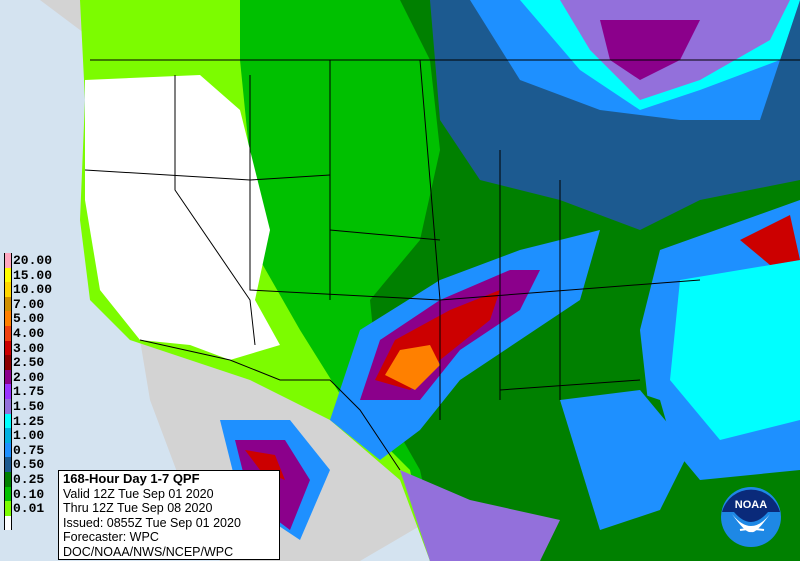 The width and height of the screenshot is (800, 561). Describe the element at coordinates (29, 436) in the screenshot. I see `legend-label: 1.00` at that location.